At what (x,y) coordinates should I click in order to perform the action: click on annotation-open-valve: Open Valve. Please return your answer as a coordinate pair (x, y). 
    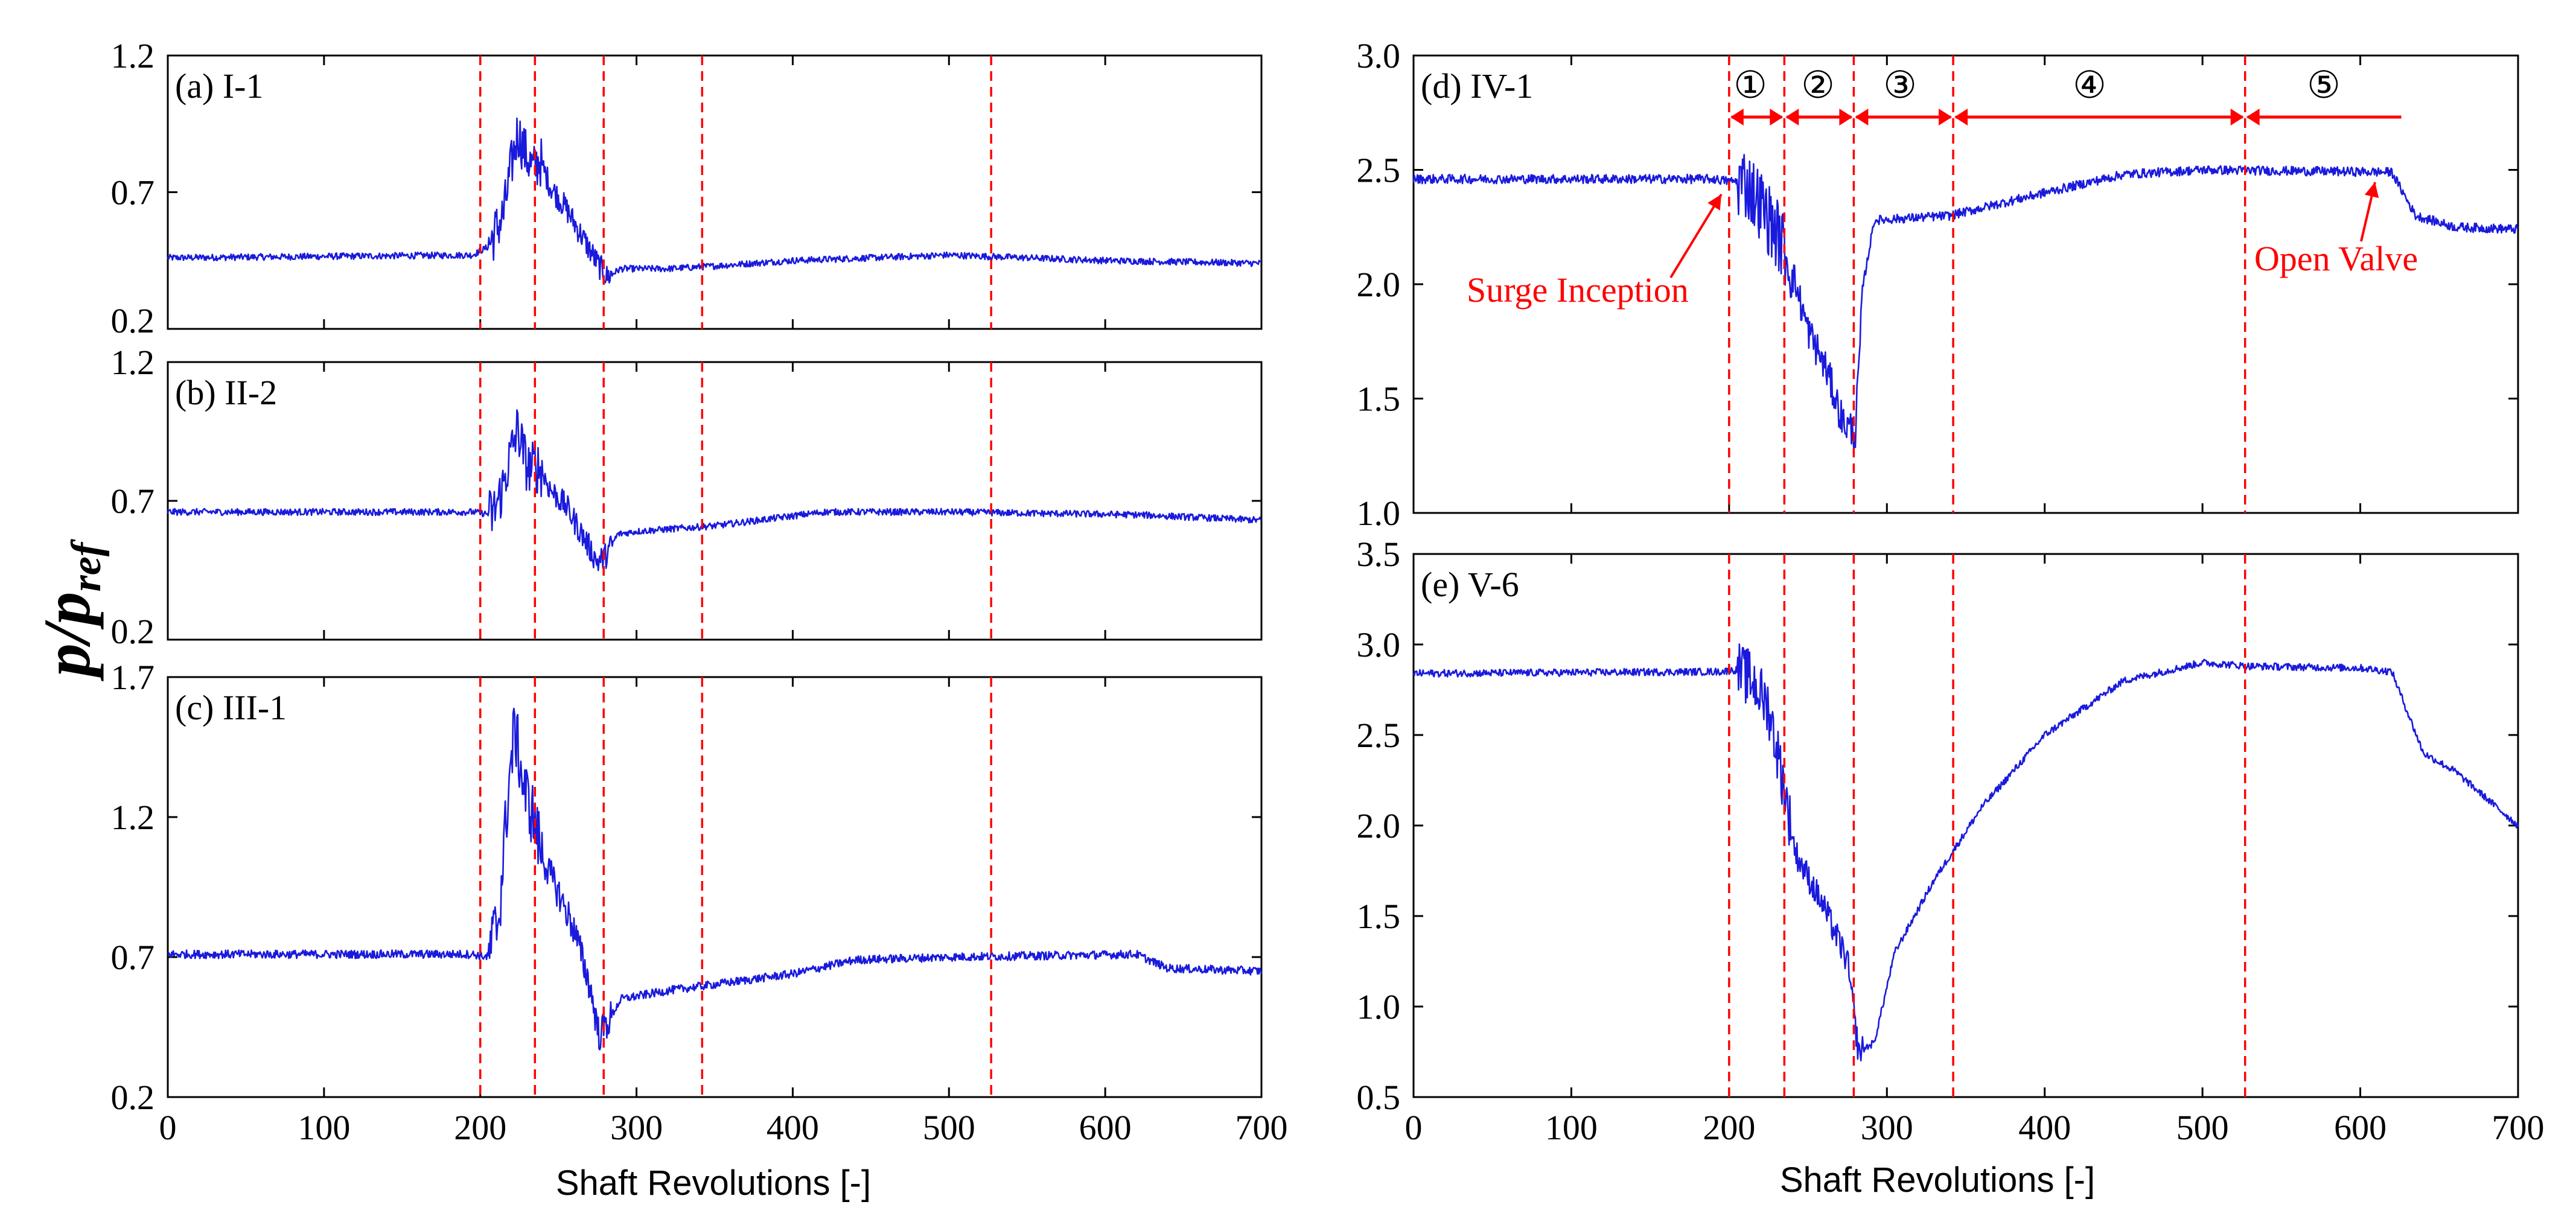
    Looking at the image, I should click on (2336, 258).